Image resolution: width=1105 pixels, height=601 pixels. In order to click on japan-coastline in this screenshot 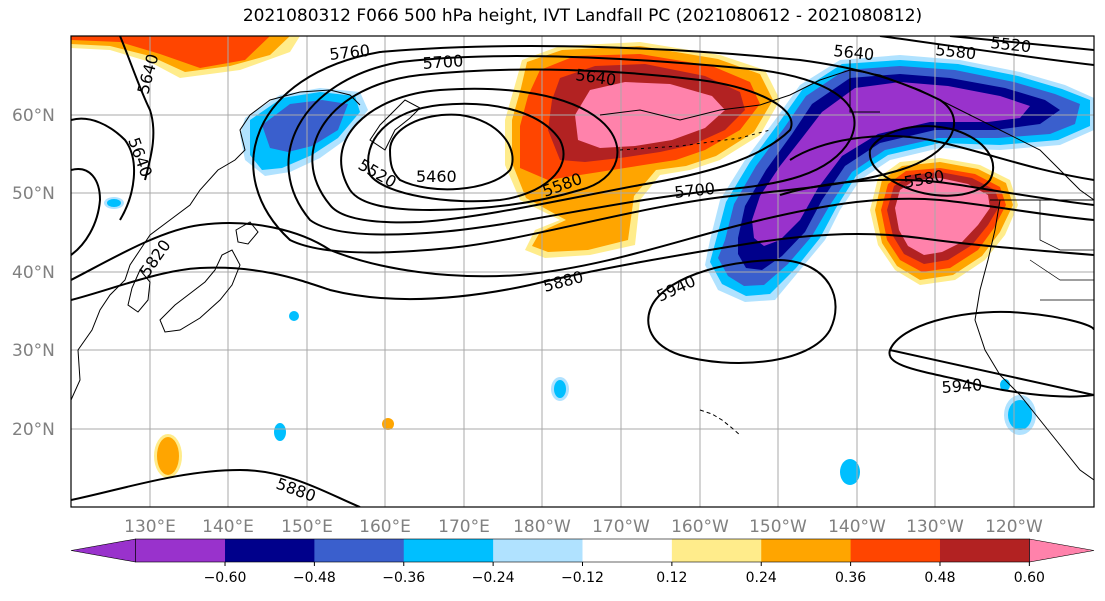, I will do `click(200, 291)`.